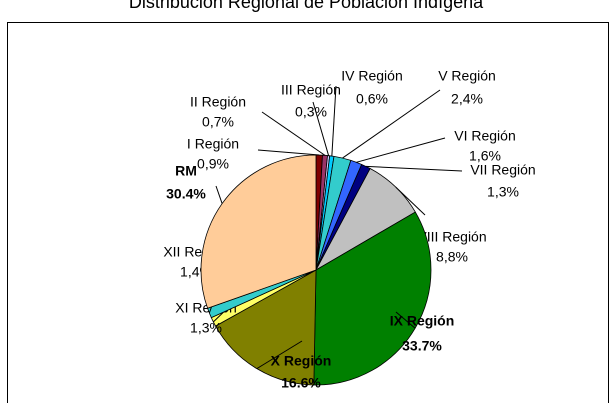 The image size is (616, 403). What do you see at coordinates (311, 90) in the screenshot?
I see `slice-label: III Región` at bounding box center [311, 90].